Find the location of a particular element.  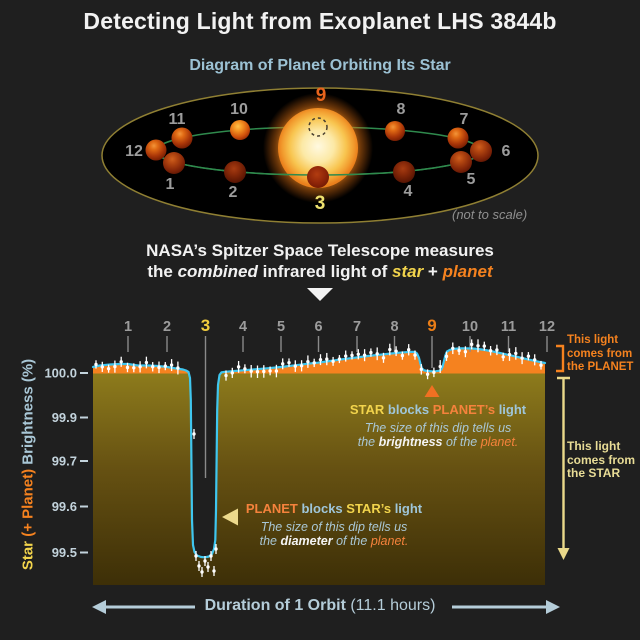

orbit-position-label-12: 12 is located at coordinates (134, 151).